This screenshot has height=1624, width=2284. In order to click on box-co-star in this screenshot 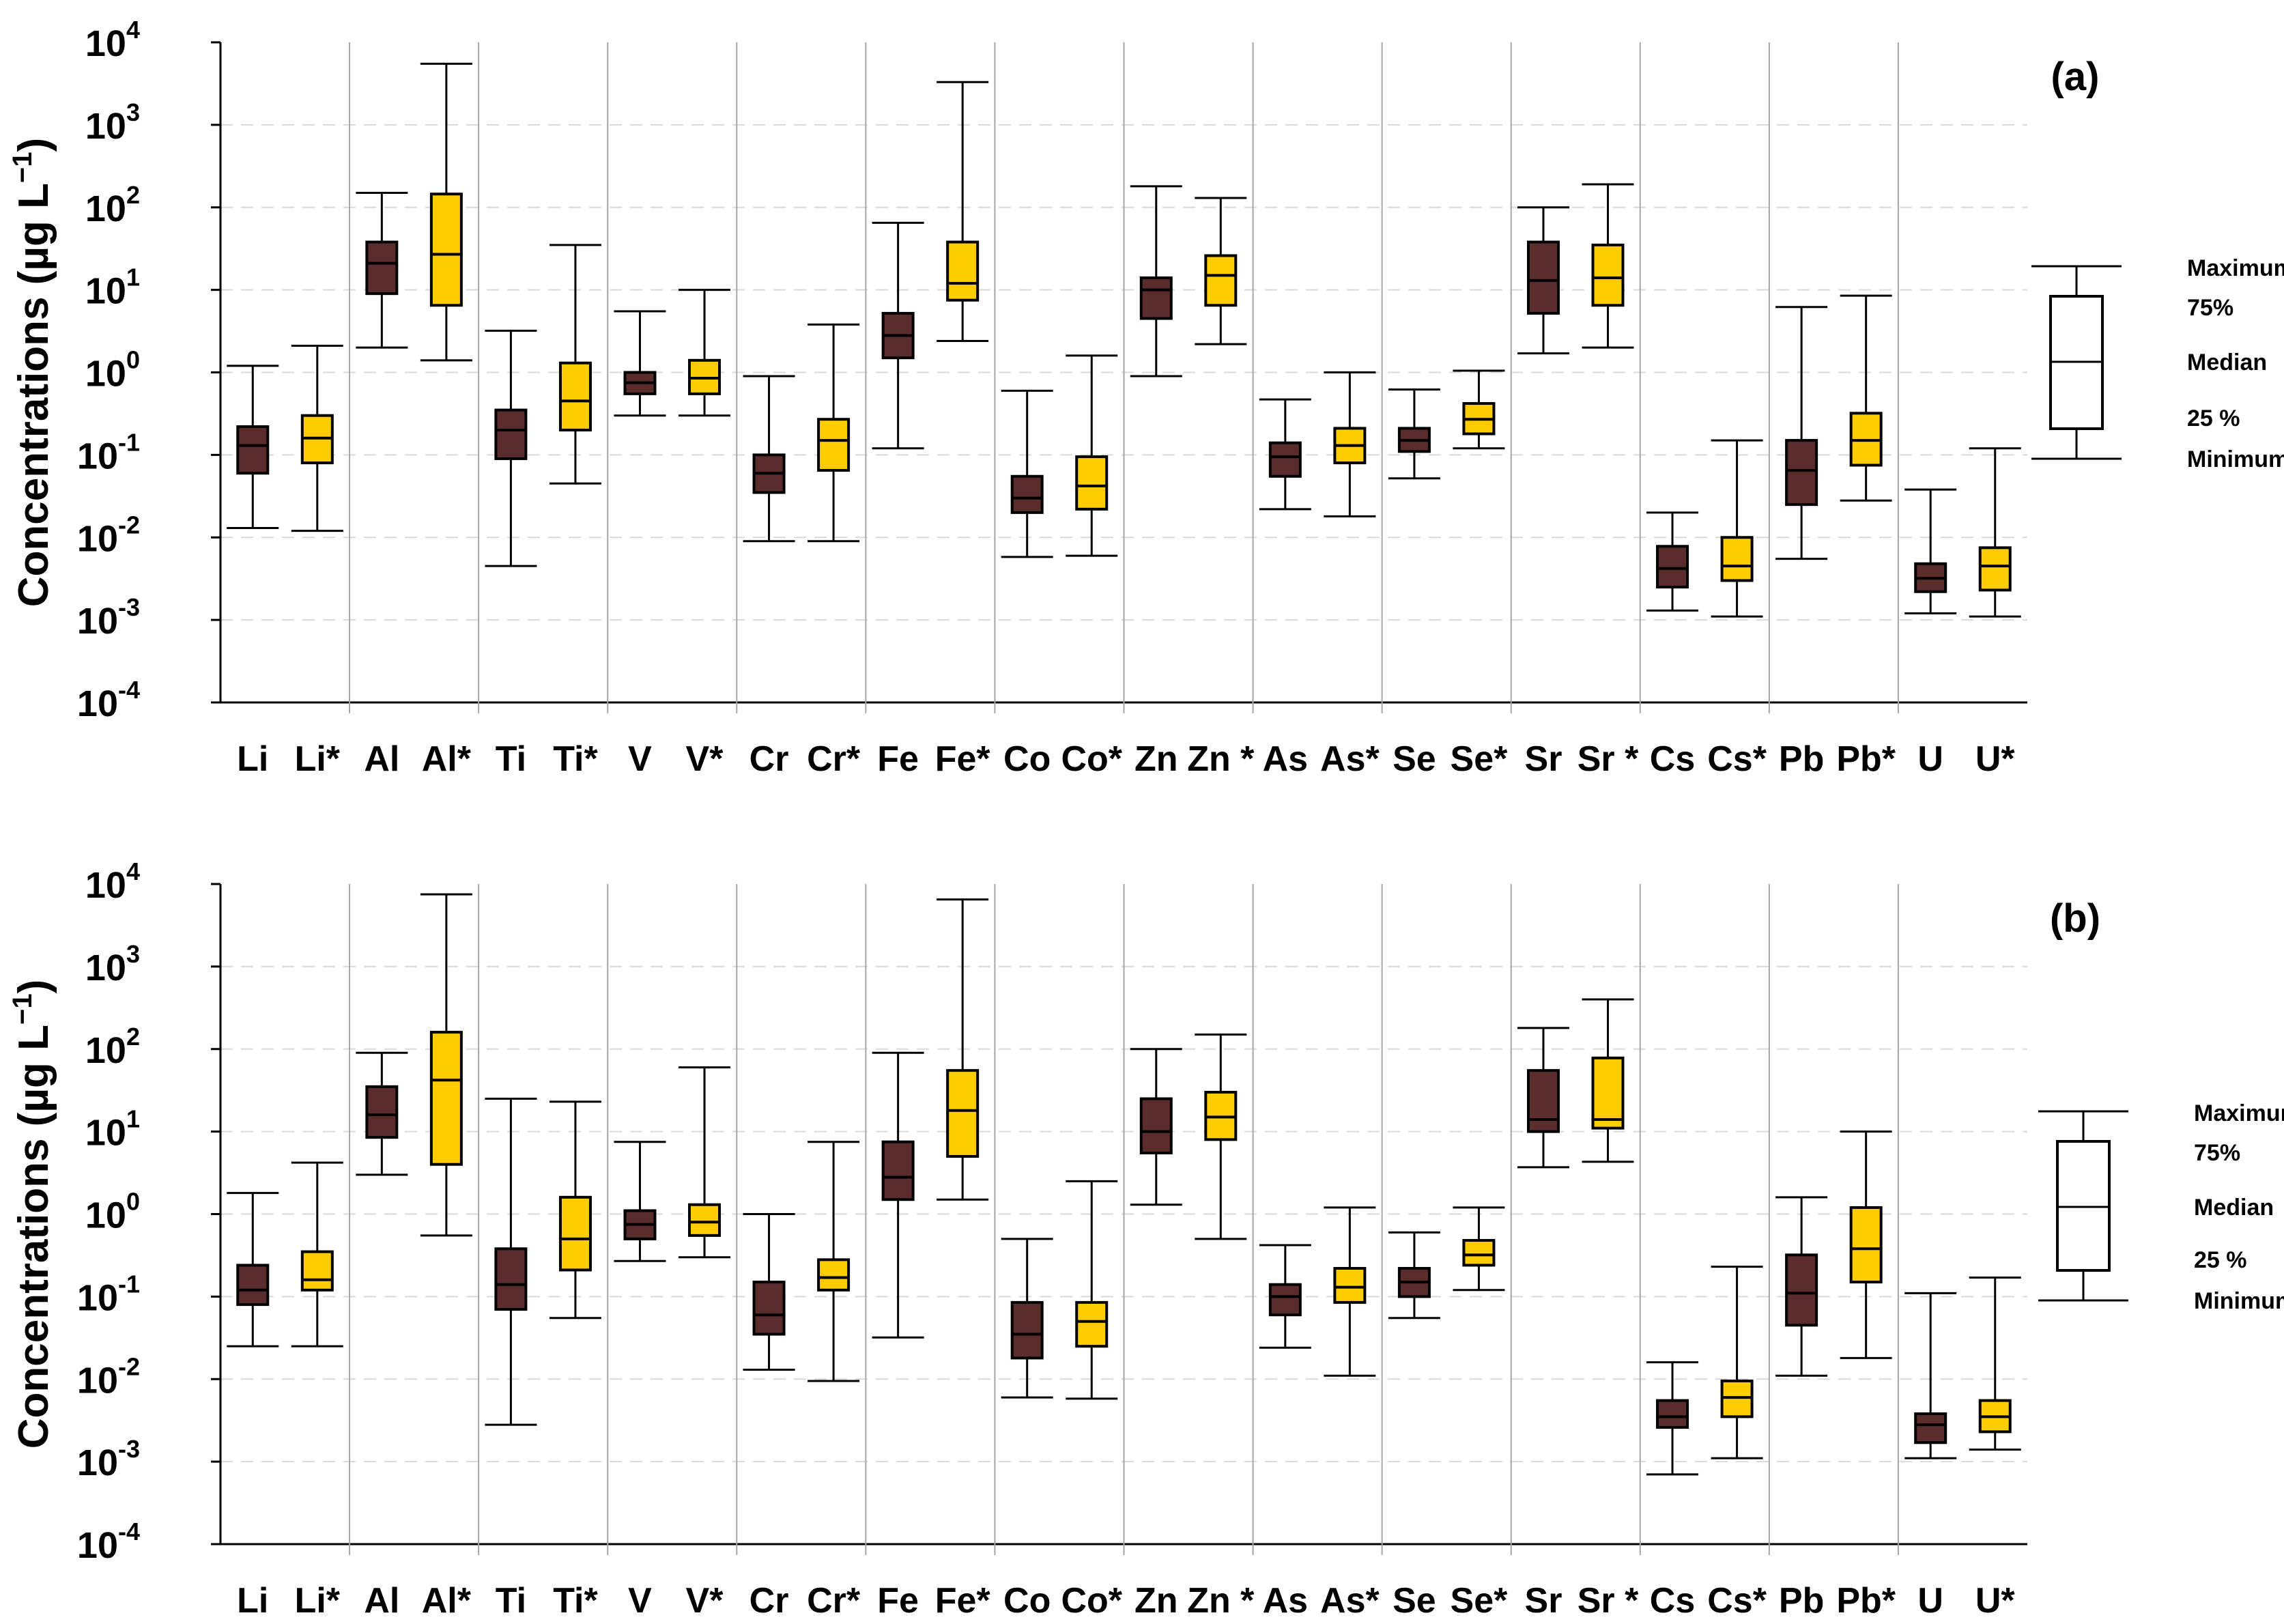, I will do `click(1092, 455)`.